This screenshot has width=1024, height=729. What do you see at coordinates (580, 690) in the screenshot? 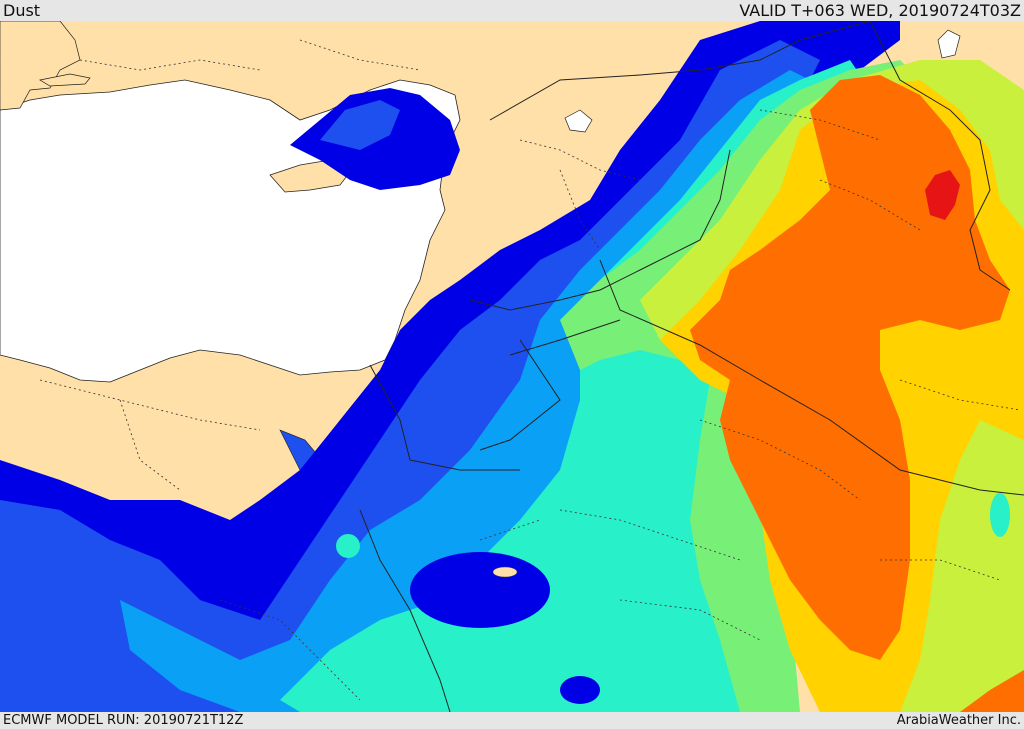
I see `dust-low-spot-south` at bounding box center [580, 690].